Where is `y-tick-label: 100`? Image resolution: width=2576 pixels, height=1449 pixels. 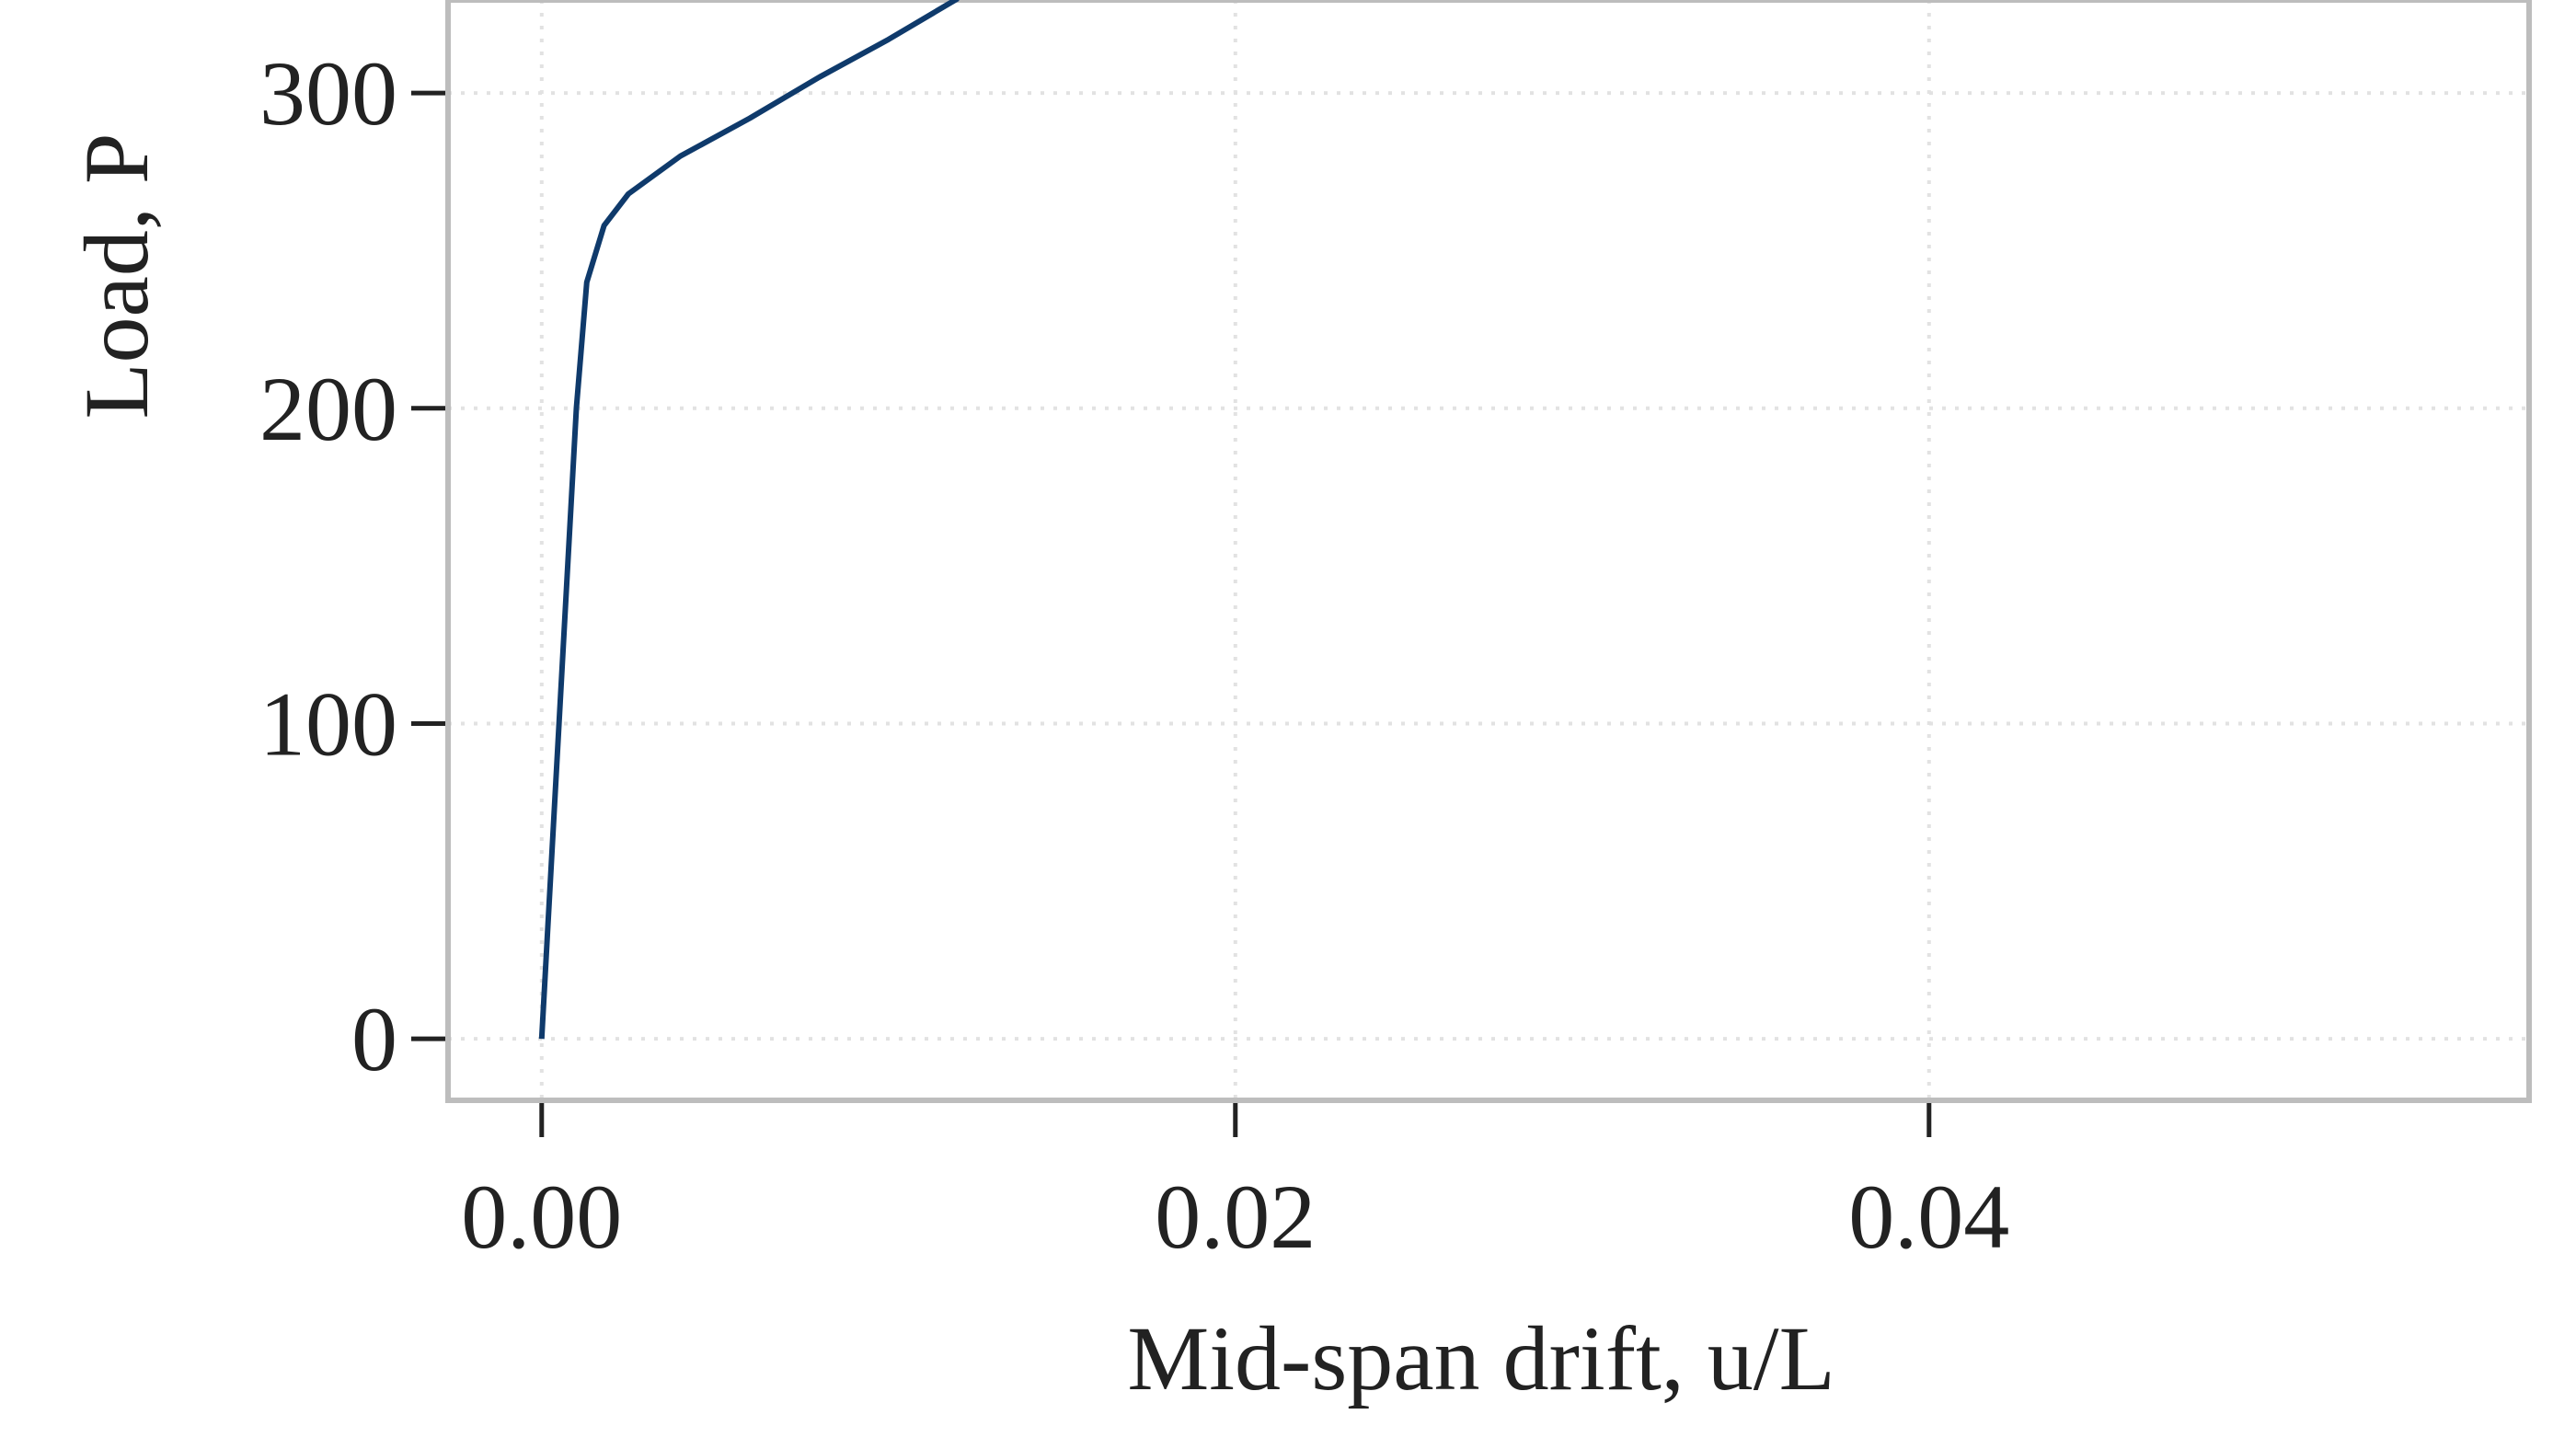
y-tick-label: 100 is located at coordinates (328, 724).